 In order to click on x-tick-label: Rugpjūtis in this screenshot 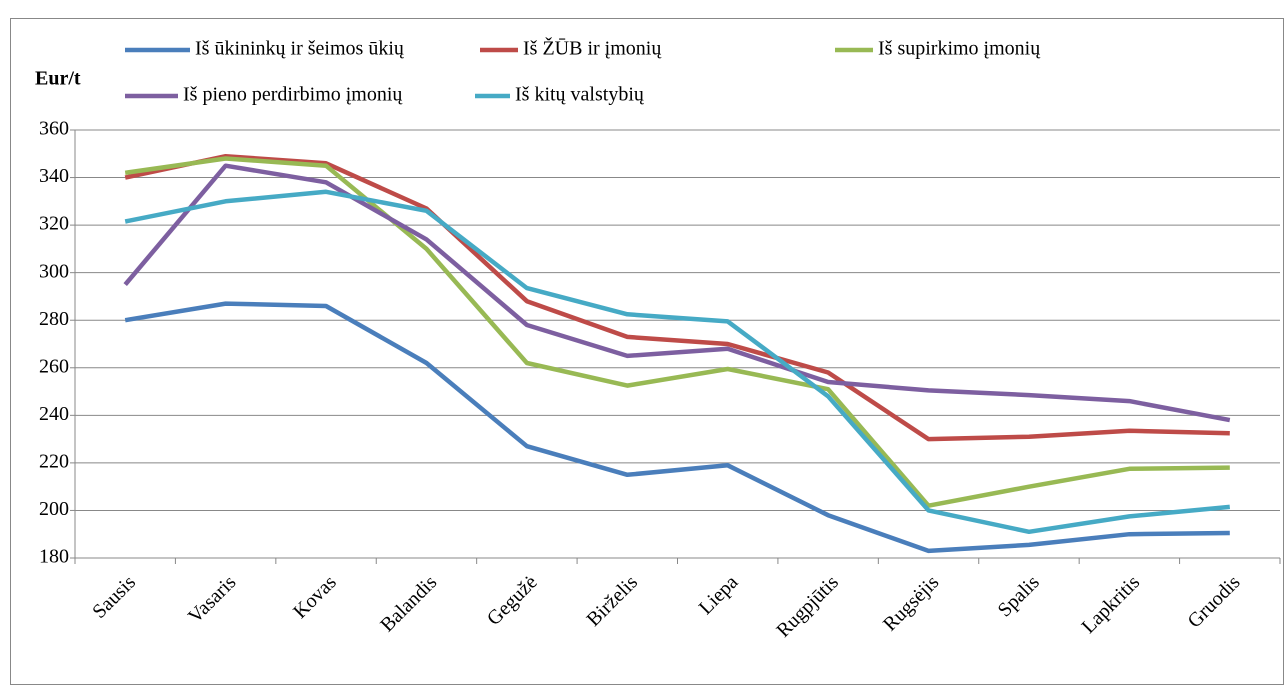, I will do `click(807, 606)`.